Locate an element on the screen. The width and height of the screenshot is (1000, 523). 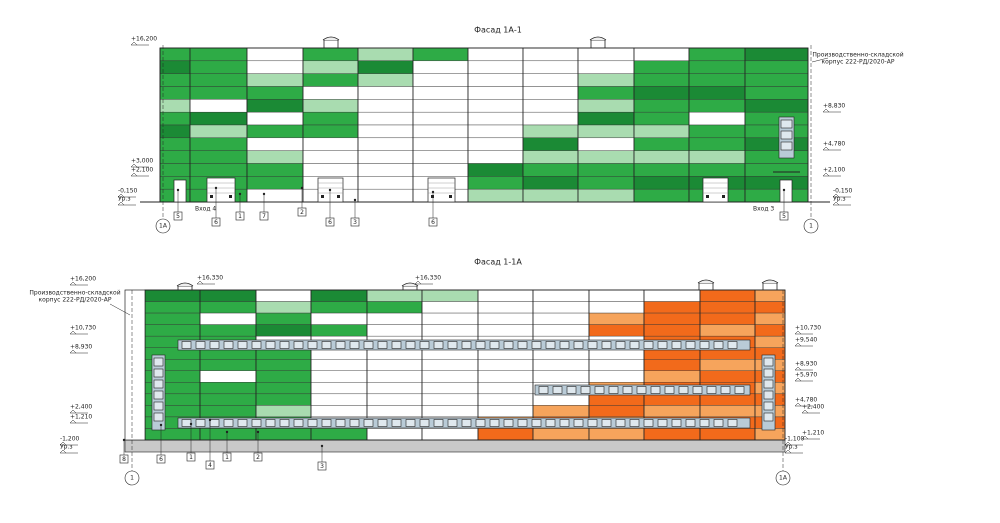
axis-bubble is located at coordinates (811, 226).